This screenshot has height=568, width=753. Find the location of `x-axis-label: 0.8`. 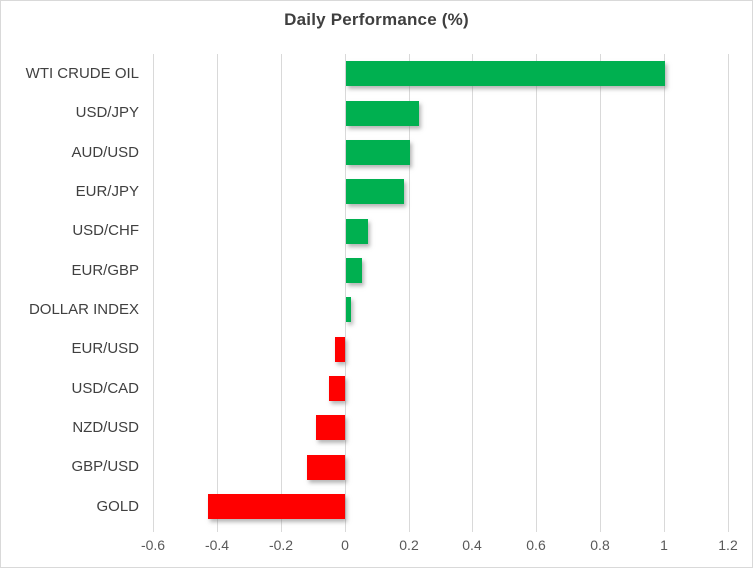

x-axis-label: 0.8 is located at coordinates (600, 545).